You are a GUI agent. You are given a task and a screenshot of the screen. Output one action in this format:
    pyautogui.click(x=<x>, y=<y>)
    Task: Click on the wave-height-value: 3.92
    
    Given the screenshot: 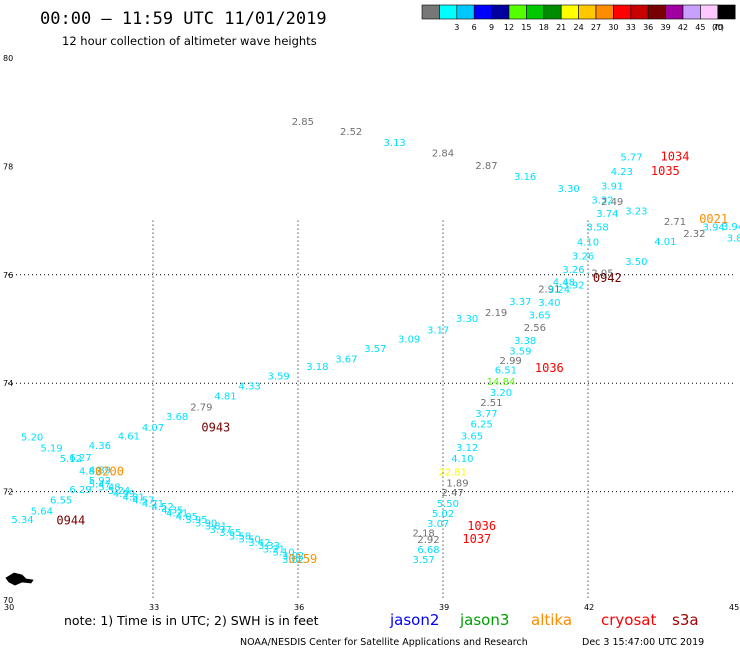 What is the action you would take?
    pyautogui.click(x=573, y=285)
    